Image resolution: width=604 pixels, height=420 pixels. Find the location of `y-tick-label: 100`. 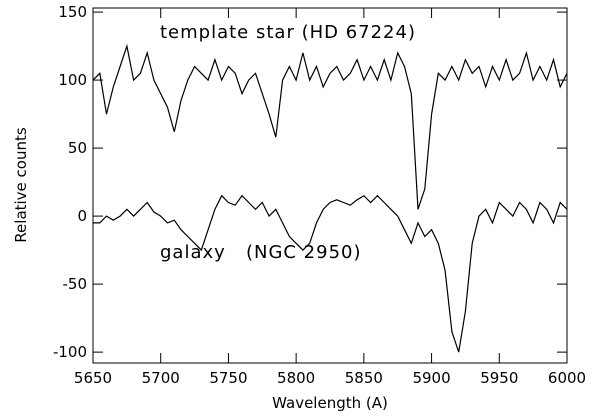

y-tick-label: 100 is located at coordinates (72, 80).